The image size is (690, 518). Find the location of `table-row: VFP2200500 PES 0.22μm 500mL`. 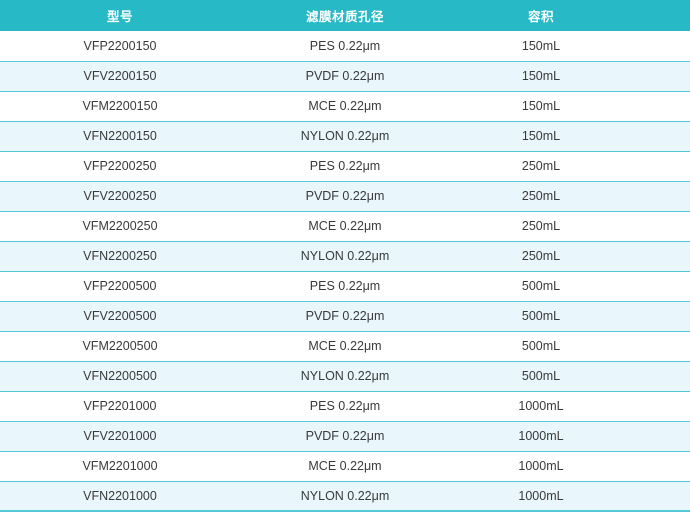

table-row: VFP2200500 PES 0.22μm 500mL is located at coordinates (345, 286).